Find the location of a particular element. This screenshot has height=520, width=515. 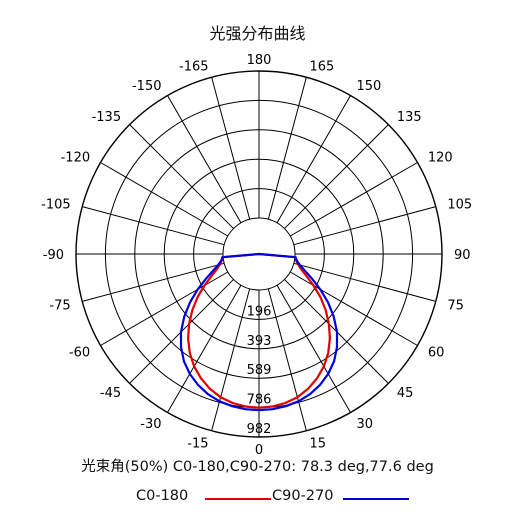

angle-label: 0 is located at coordinates (259, 450).